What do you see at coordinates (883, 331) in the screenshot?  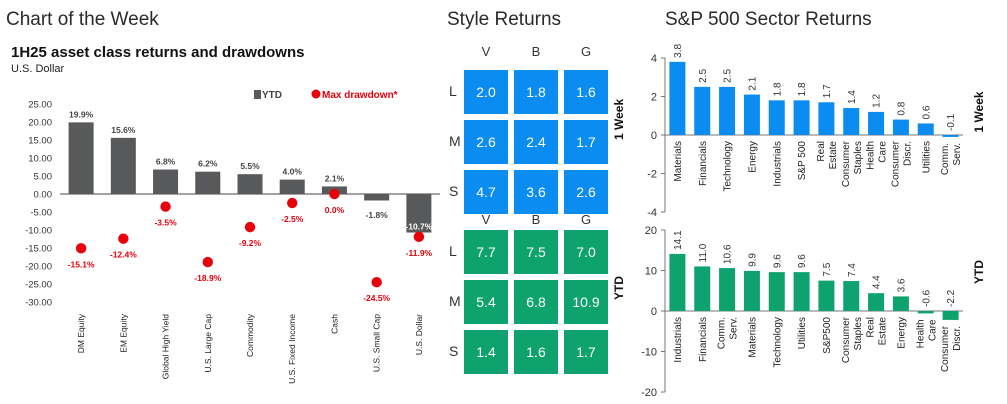 I see `sector-category-label: Estate` at bounding box center [883, 331].